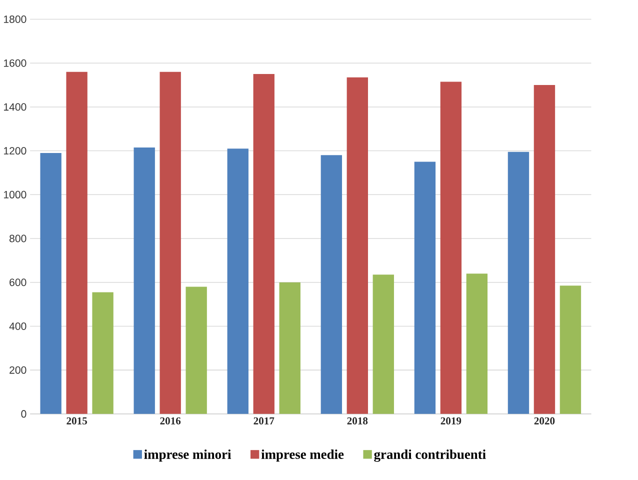  I want to click on y-tick-label: 0, so click(23, 414).